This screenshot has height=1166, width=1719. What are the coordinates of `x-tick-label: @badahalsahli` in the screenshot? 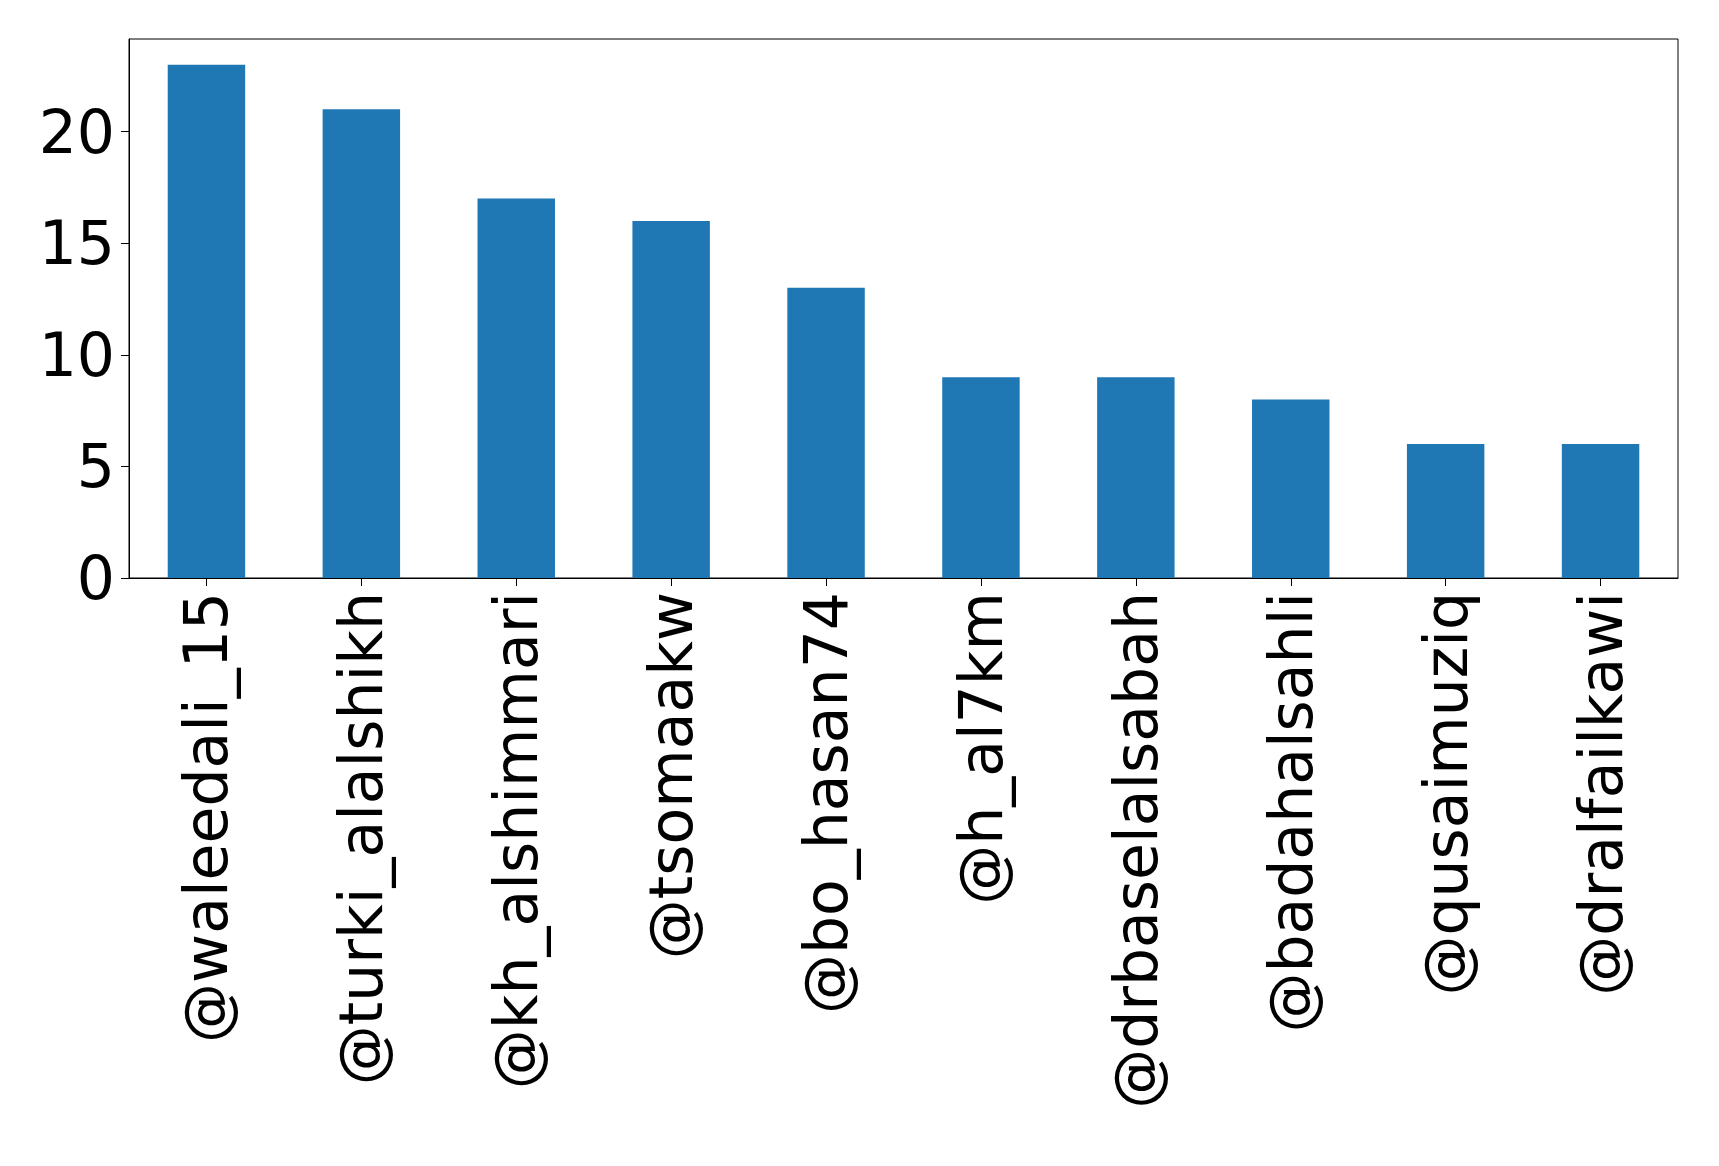 It's located at (1290, 812).